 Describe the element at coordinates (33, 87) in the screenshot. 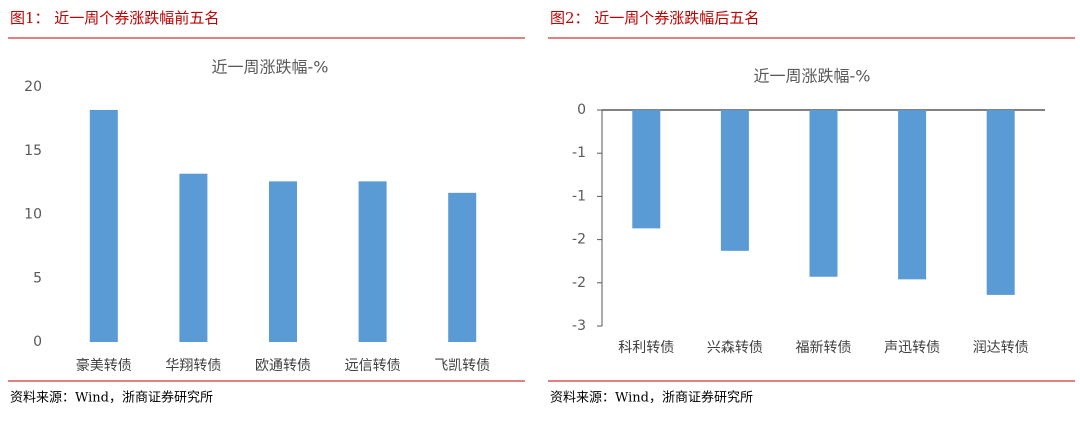

I see `y-tick-label: 20` at that location.